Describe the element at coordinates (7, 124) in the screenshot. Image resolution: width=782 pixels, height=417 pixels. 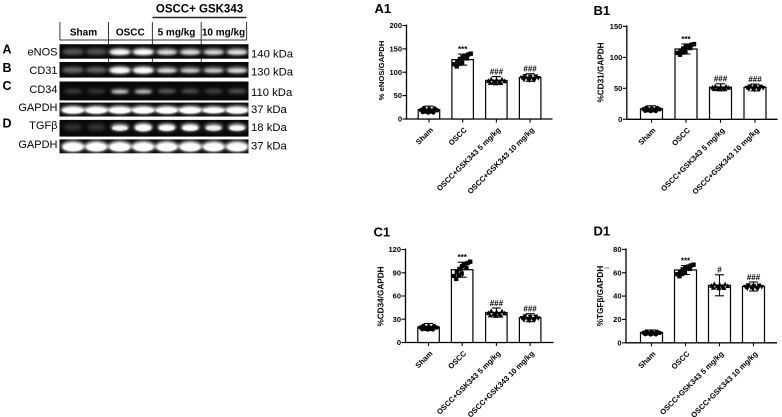
I see `svg-text: D` at that location.